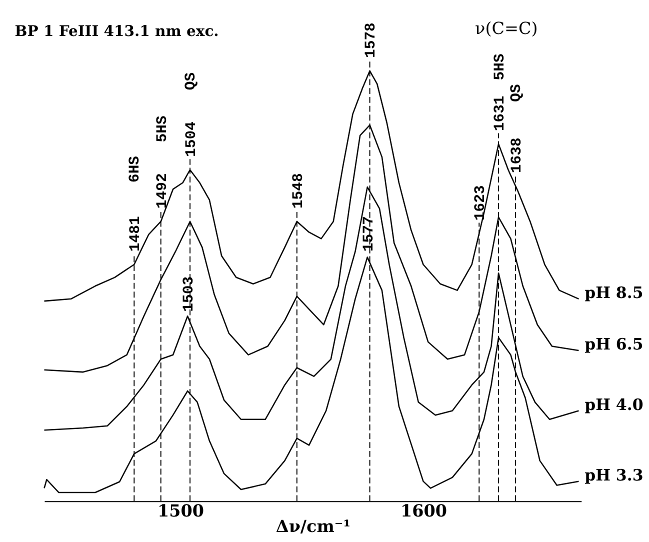  What do you see at coordinates (506, 28) in the screenshot?
I see `text: ν(C=C)` at bounding box center [506, 28].